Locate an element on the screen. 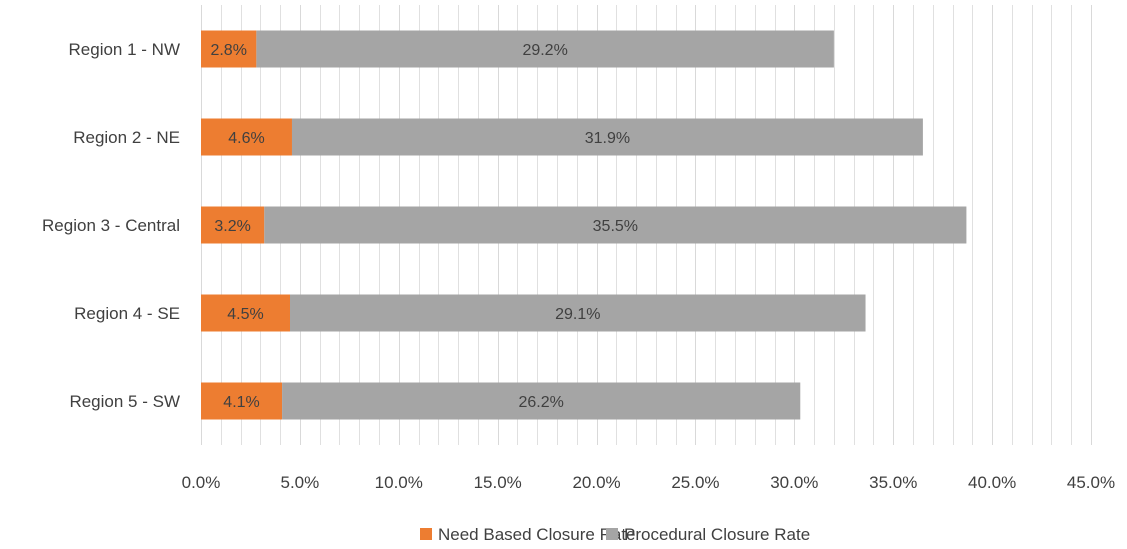 Image resolution: width=1127 pixels, height=549 pixels. category-label: Region 4 - SE is located at coordinates (127, 313).